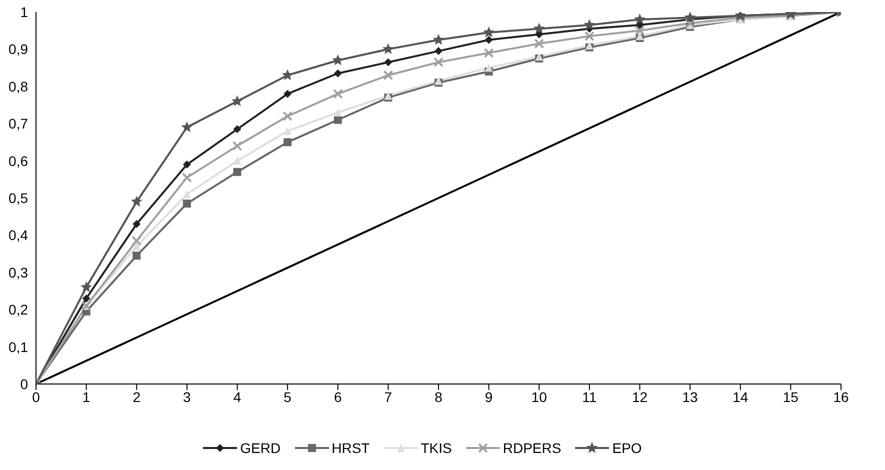 Image resolution: width=885 pixels, height=470 pixels. What do you see at coordinates (260, 448) in the screenshot?
I see `legend-label: GERD` at bounding box center [260, 448].